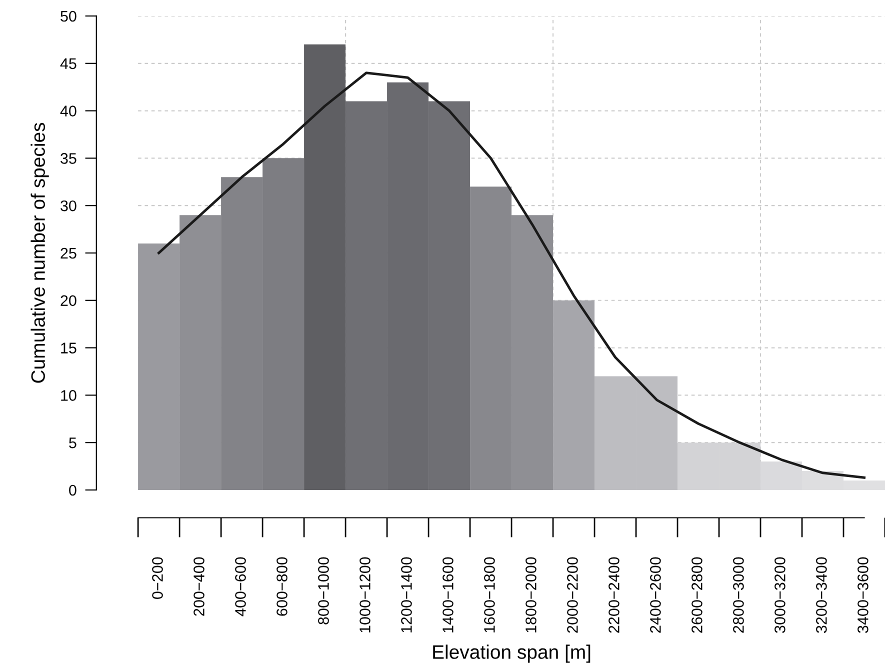 This screenshot has width=885, height=669. What do you see at coordinates (39, 252) in the screenshot?
I see `y-axis-title: Cumulative number of species` at bounding box center [39, 252].